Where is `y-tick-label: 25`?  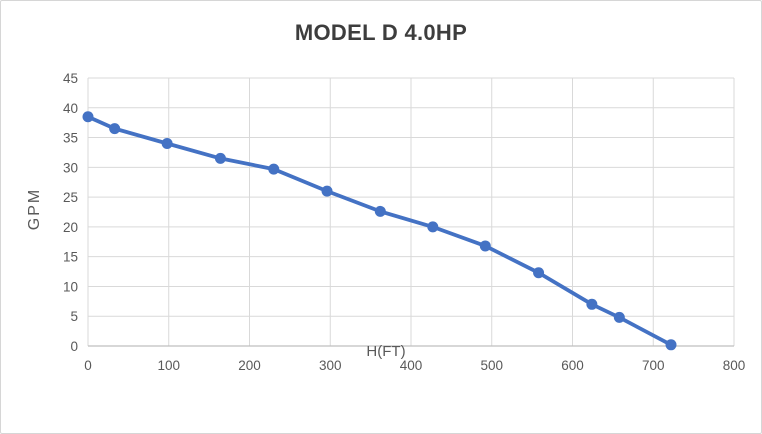 y-tick-label: 25 is located at coordinates (70, 197).